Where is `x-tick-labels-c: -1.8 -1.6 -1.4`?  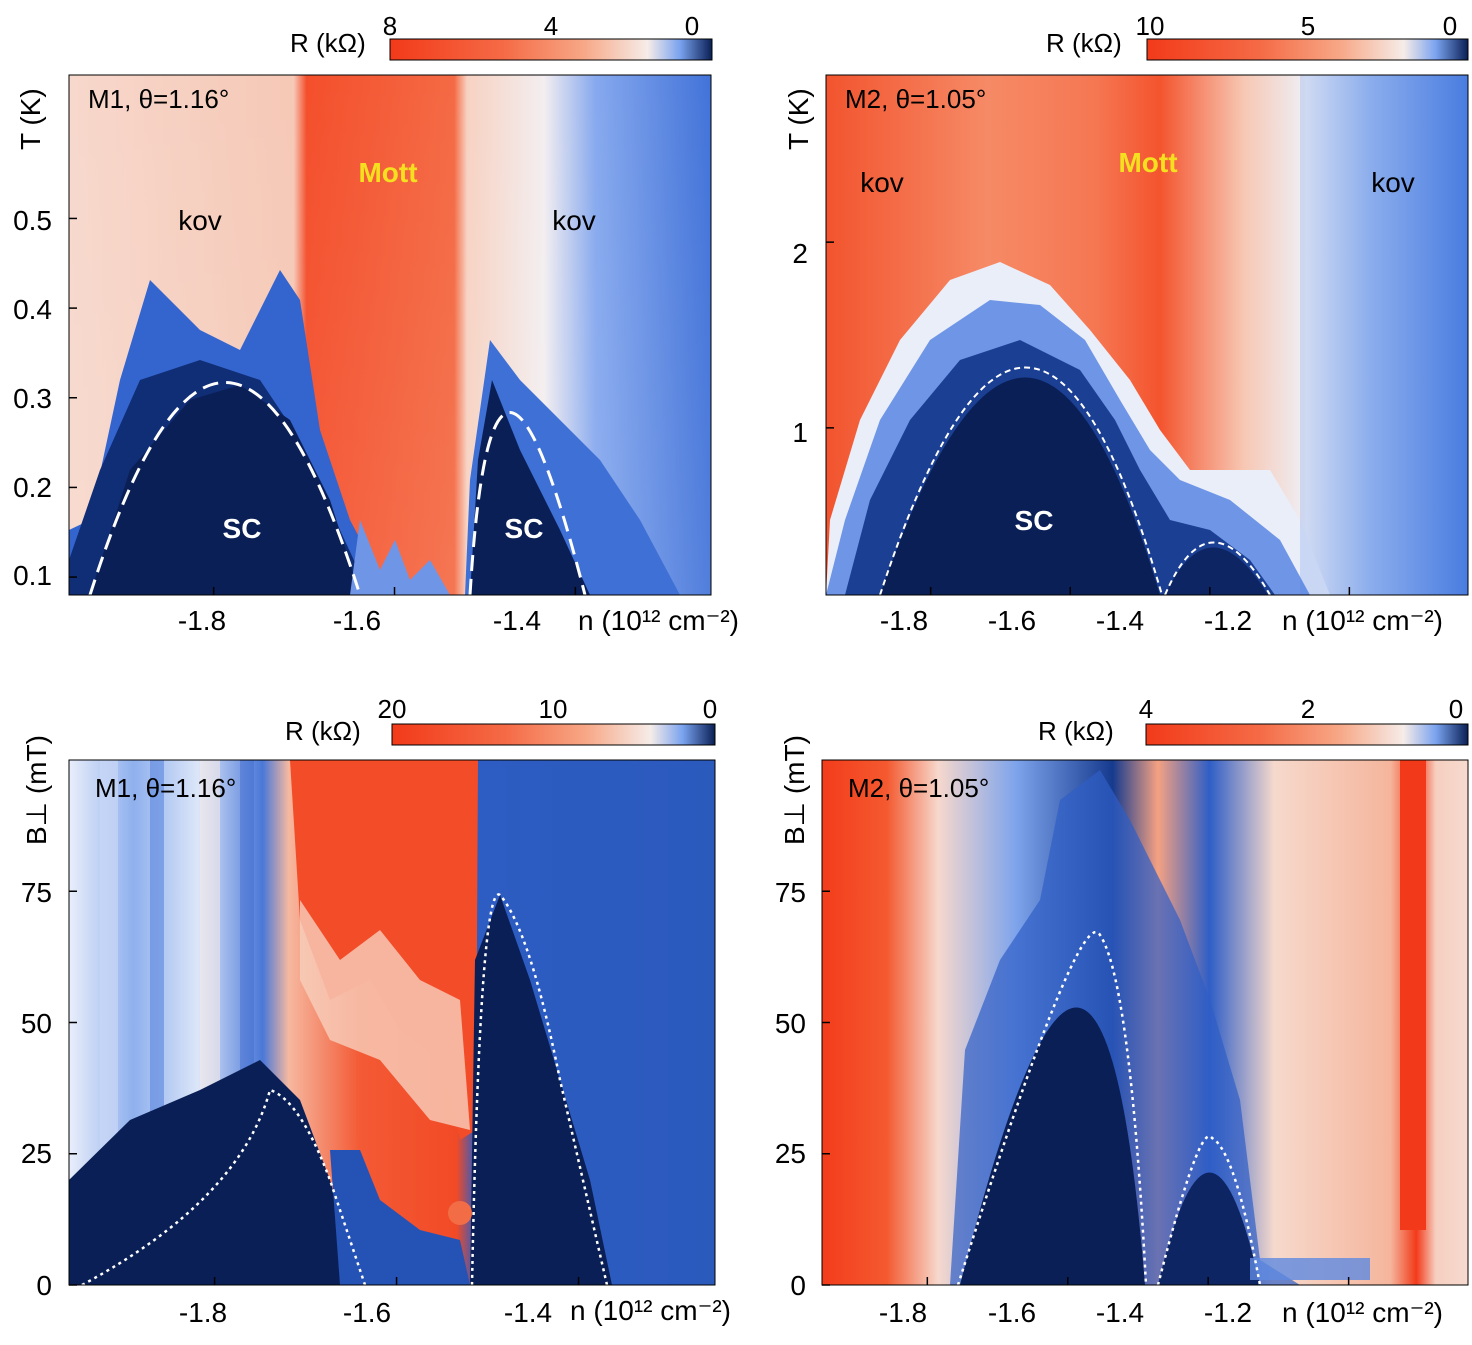 x-tick-labels-c: -1.8 -1.6 -1.4 is located at coordinates (365, 1312).